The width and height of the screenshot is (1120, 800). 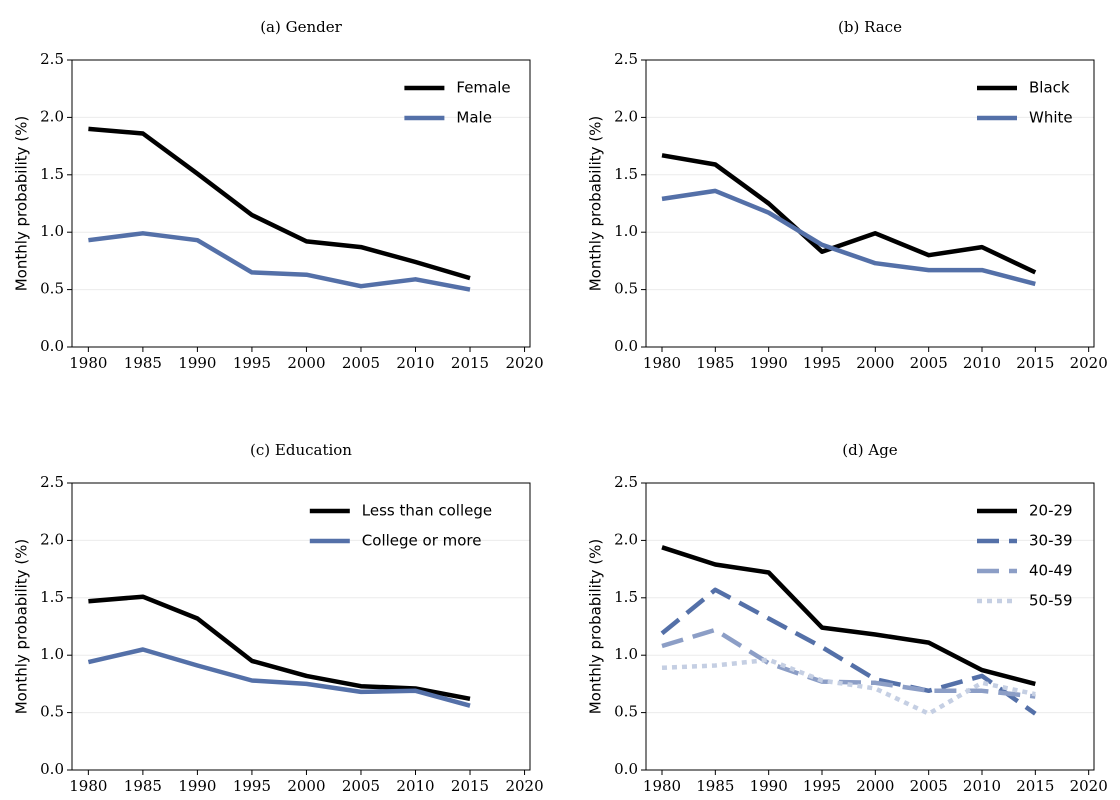 I want to click on legend-label: White, so click(x=1051, y=118).